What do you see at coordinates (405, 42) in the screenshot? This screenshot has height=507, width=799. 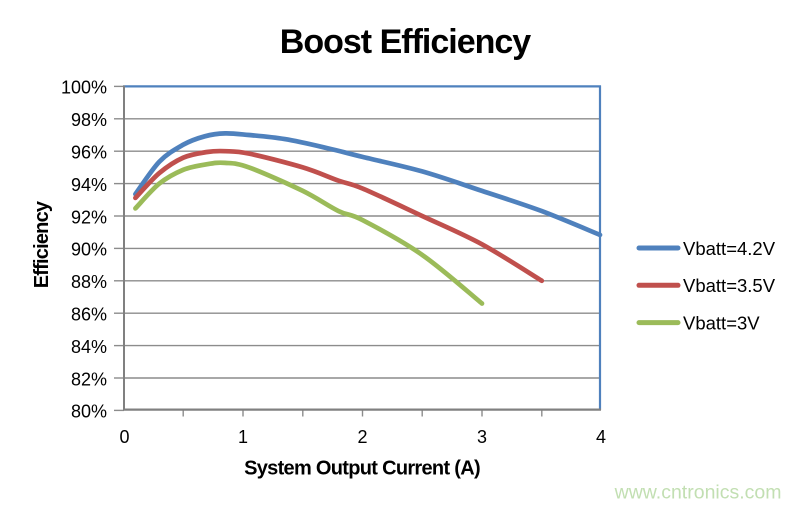 I see `svg-text: Boost Efficiency` at bounding box center [405, 42].